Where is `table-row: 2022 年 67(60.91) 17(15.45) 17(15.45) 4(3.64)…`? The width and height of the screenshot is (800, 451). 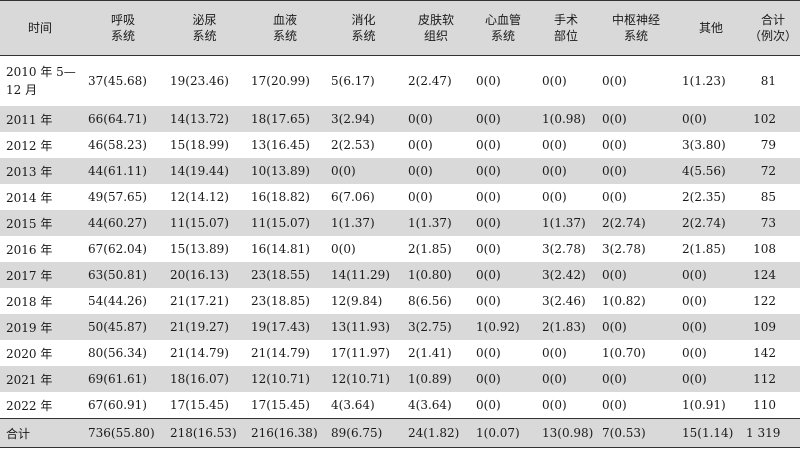
table-row: 2022 年 67(60.91) 17(15.45) 17(15.45) 4(3.64)… is located at coordinates (400, 405).